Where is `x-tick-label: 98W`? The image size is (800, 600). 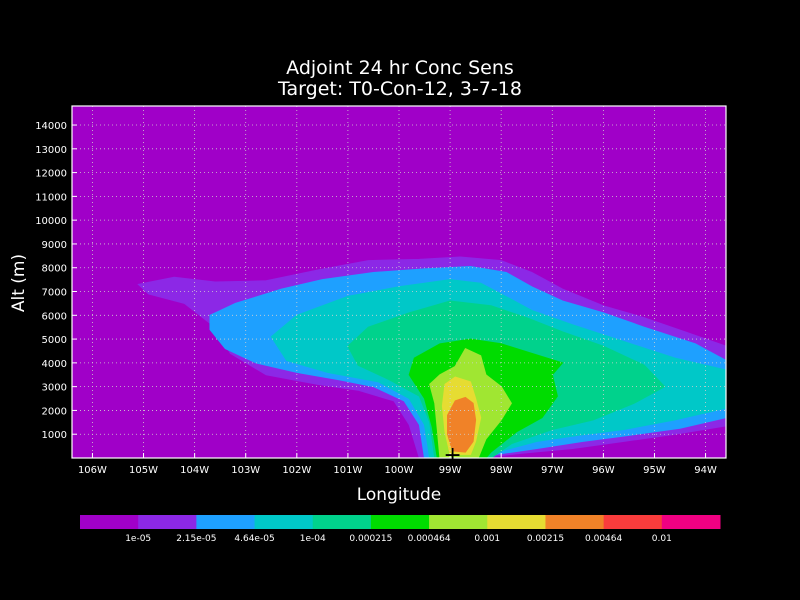
x-tick-label: 98W is located at coordinates (501, 470).